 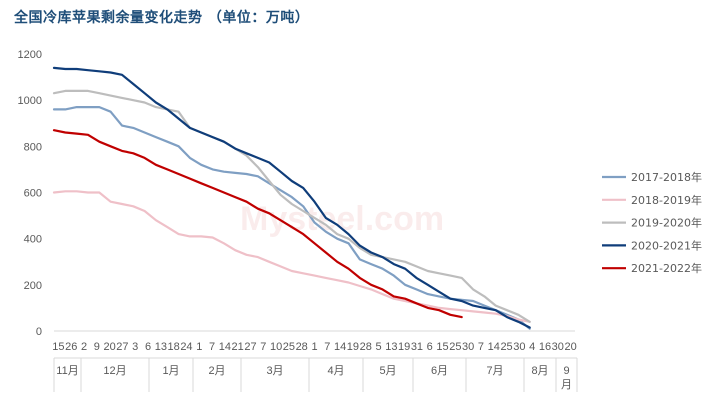 I want to click on month-label: 4月, so click(x=335, y=371).